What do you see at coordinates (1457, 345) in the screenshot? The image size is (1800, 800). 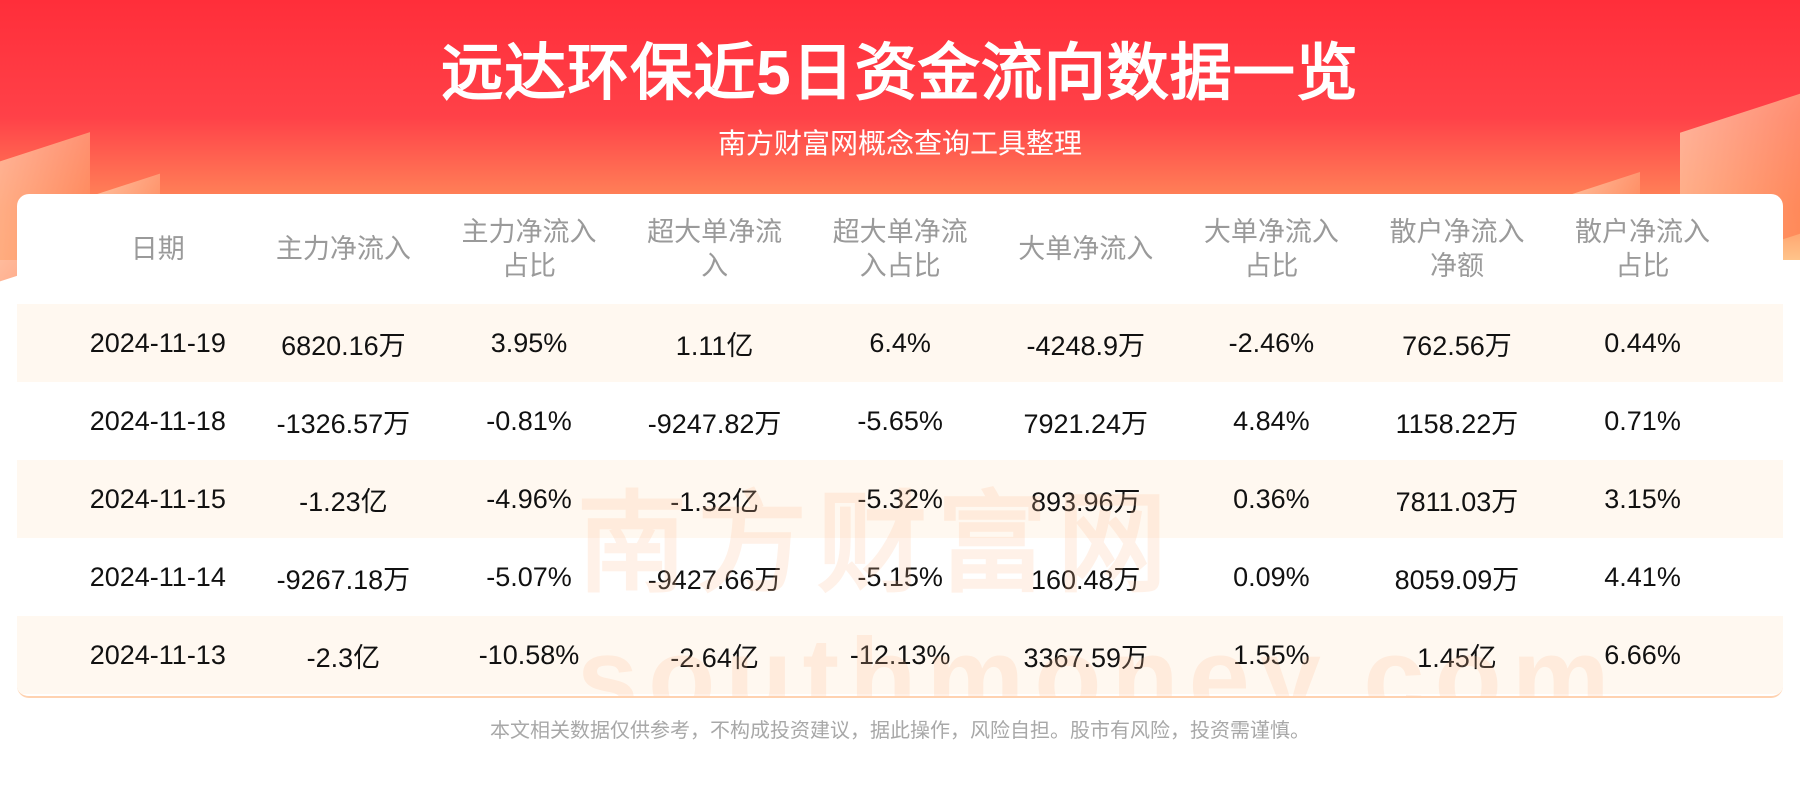 I see `table-cell: 762.56万` at bounding box center [1457, 345].